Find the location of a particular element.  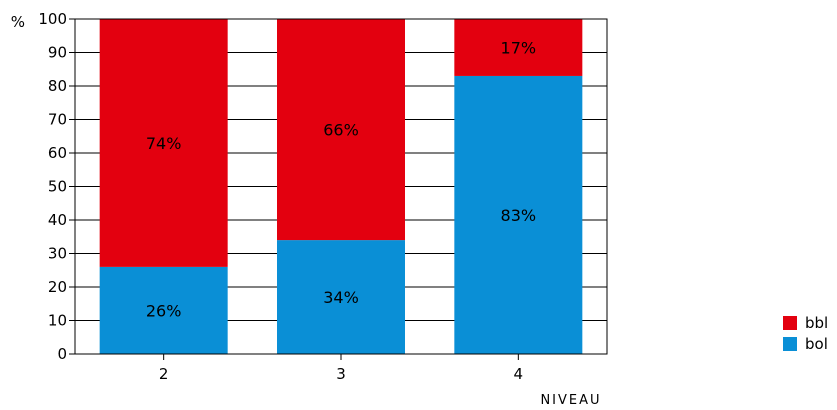

legend-item-bol: bol is located at coordinates (805, 343).